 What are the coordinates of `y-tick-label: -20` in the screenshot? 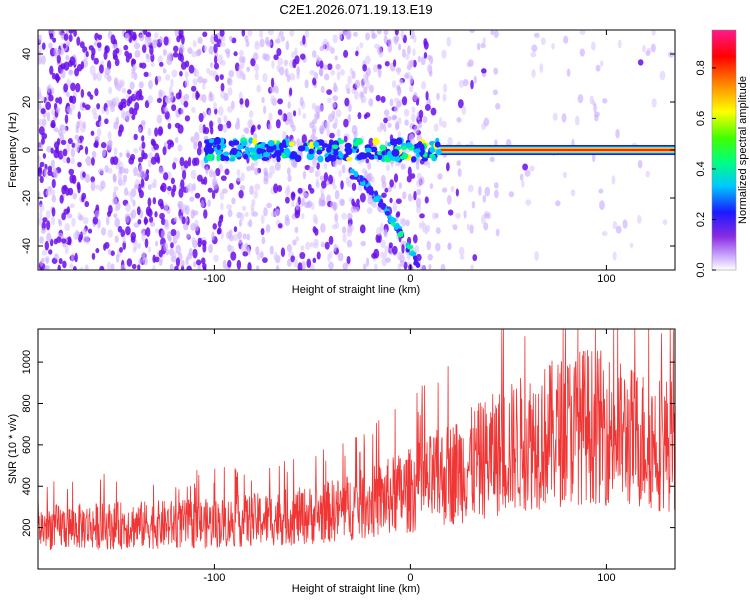 It's located at (27, 198).